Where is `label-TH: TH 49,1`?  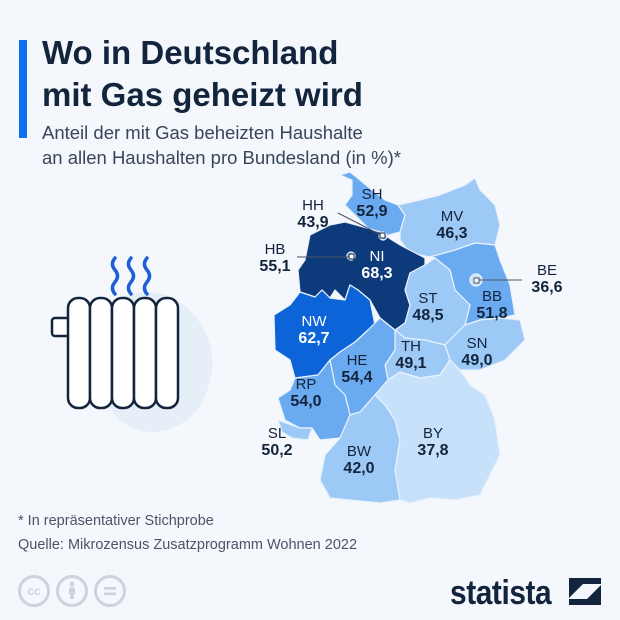 label-TH: TH 49,1 is located at coordinates (411, 355).